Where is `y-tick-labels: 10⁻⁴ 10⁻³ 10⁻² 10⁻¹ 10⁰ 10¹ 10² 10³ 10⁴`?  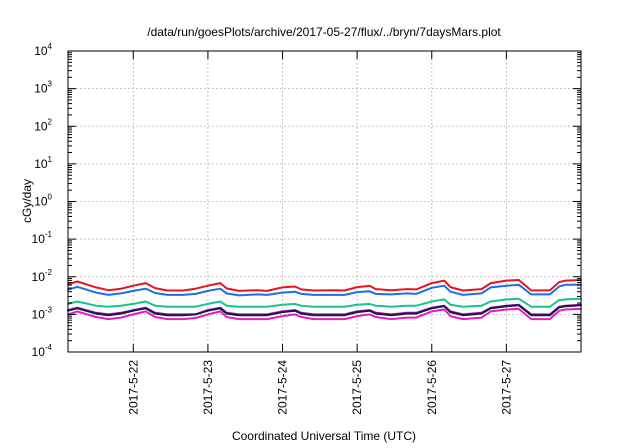 y-tick-labels: 10⁻⁴ 10⁻³ 10⁻² 10⁻¹ 10⁰ 10¹ 10² 10³ 10⁴ is located at coordinates (42, 200).